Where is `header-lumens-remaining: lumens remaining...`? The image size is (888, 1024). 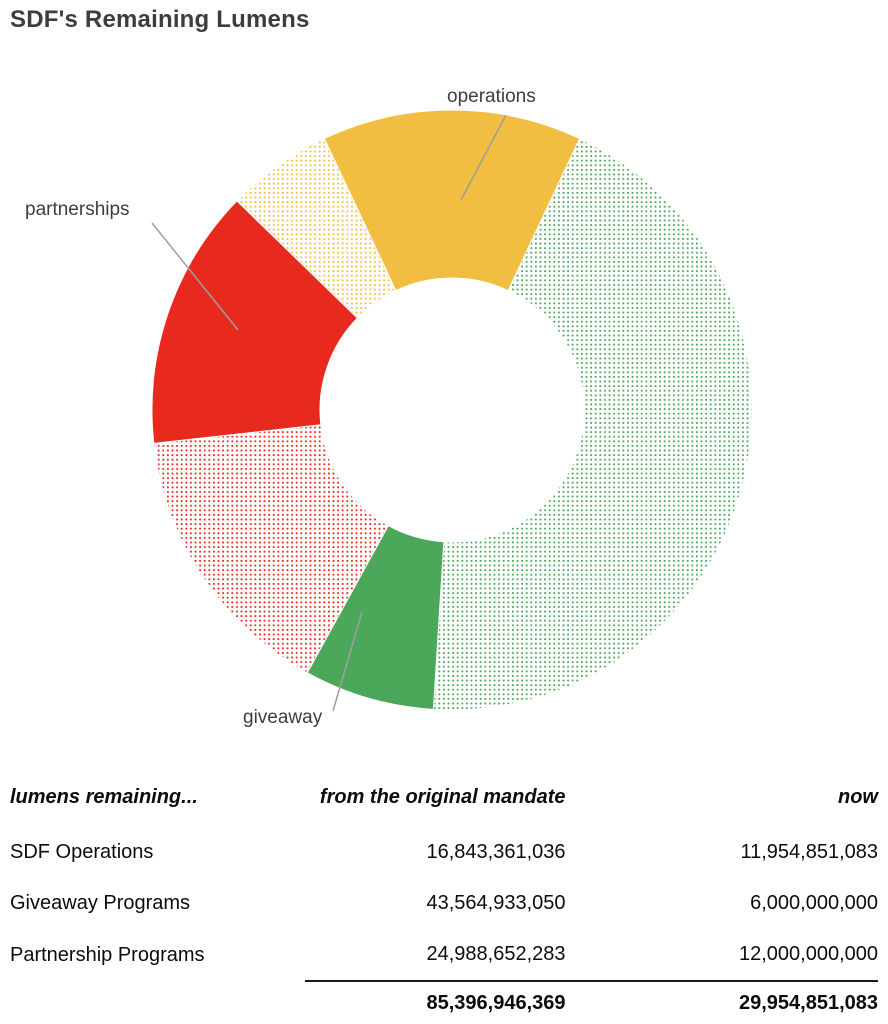
header-lumens-remaining: lumens remaining... is located at coordinates (104, 797).